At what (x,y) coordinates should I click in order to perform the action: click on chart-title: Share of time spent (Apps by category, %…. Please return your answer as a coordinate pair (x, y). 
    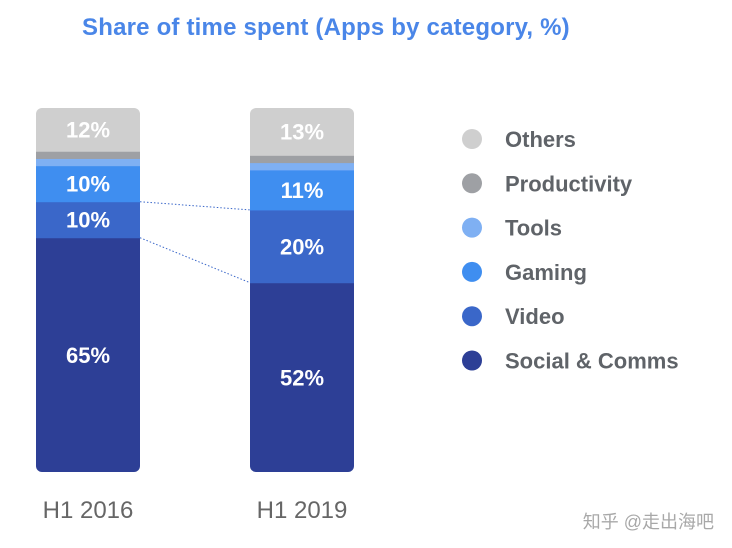
    Looking at the image, I should click on (326, 27).